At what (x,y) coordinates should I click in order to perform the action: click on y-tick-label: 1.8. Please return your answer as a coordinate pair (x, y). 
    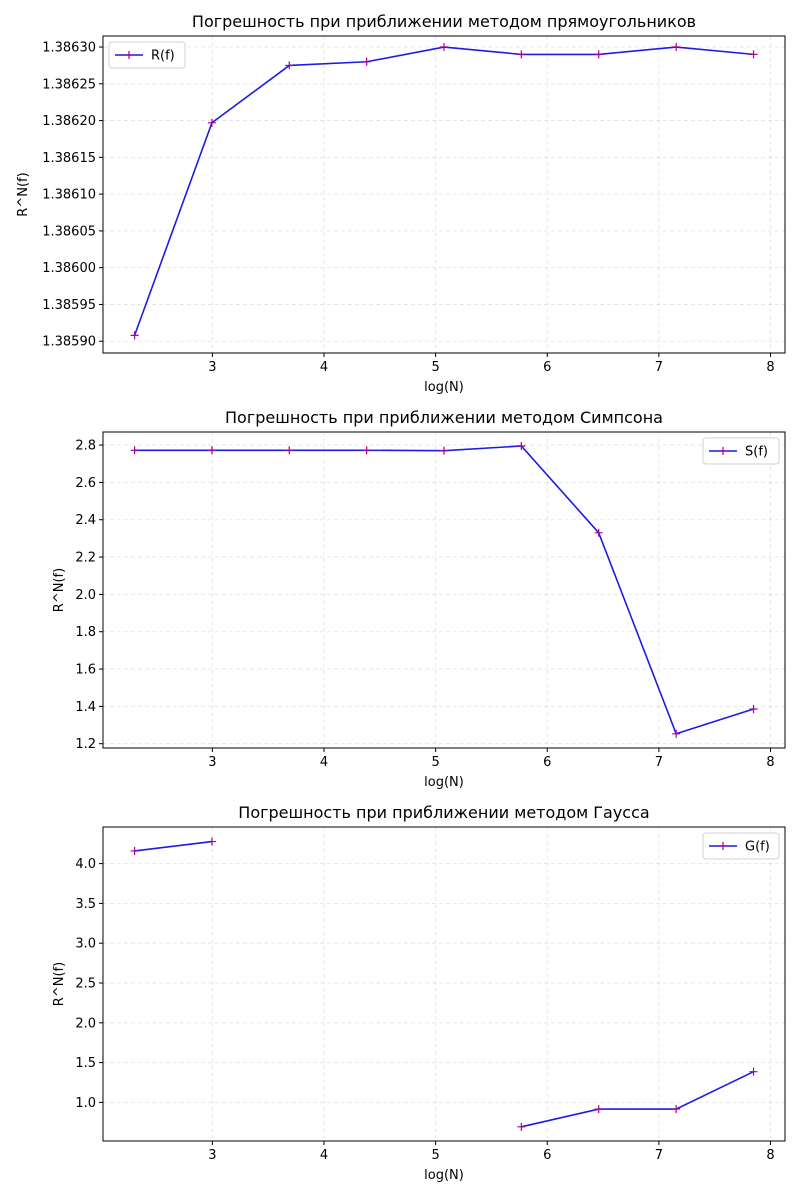
    Looking at the image, I should click on (85, 632).